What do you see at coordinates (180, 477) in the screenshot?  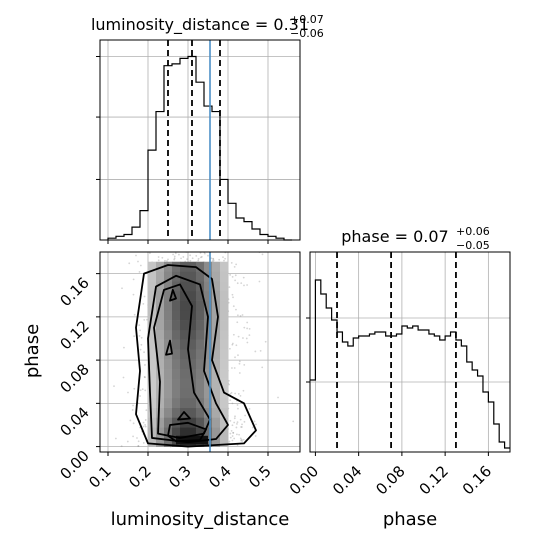 I see `bl-xtick-label-2: 0.3` at bounding box center [180, 477].